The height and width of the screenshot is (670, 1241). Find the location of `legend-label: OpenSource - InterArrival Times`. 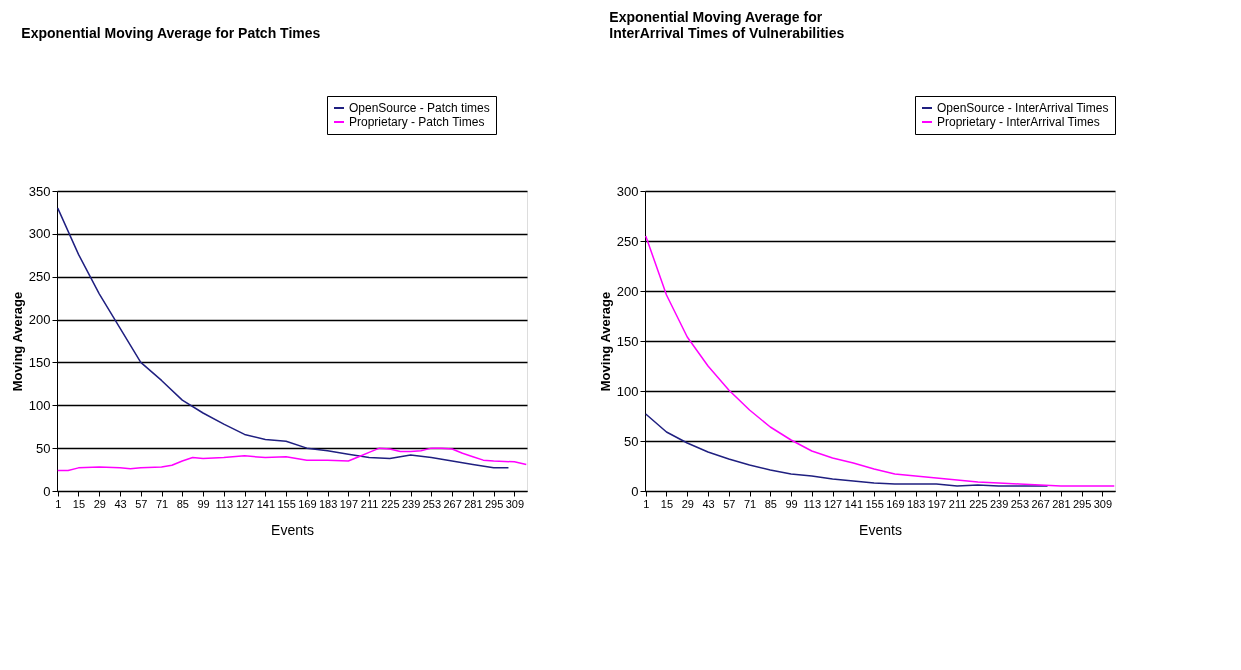

legend-label: OpenSource - InterArrival Times is located at coordinates (1023, 108).